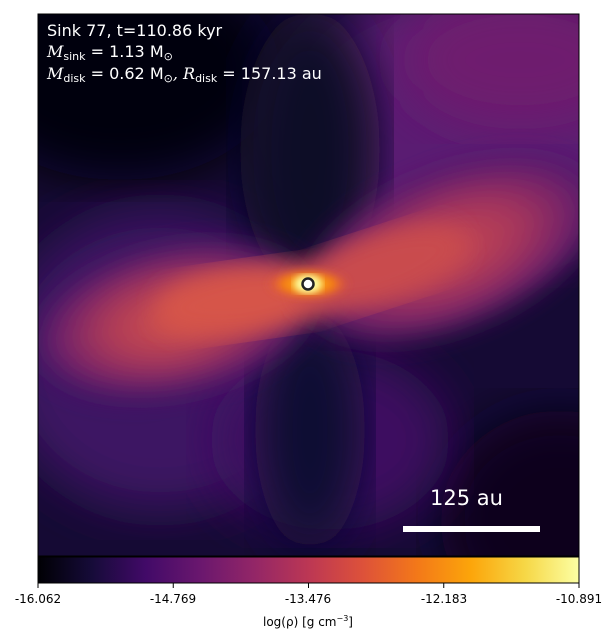 The height and width of the screenshot is (644, 615). What do you see at coordinates (350, 622) in the screenshot?
I see `colorbar-label-close: ]` at bounding box center [350, 622].